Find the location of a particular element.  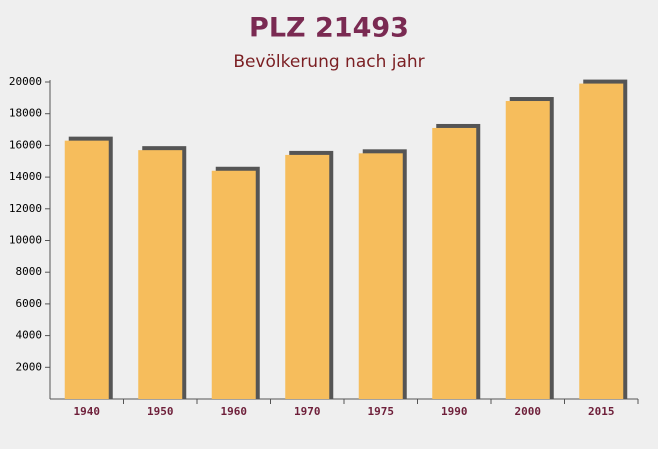

x-tick-label: 1990 is located at coordinates (454, 411).